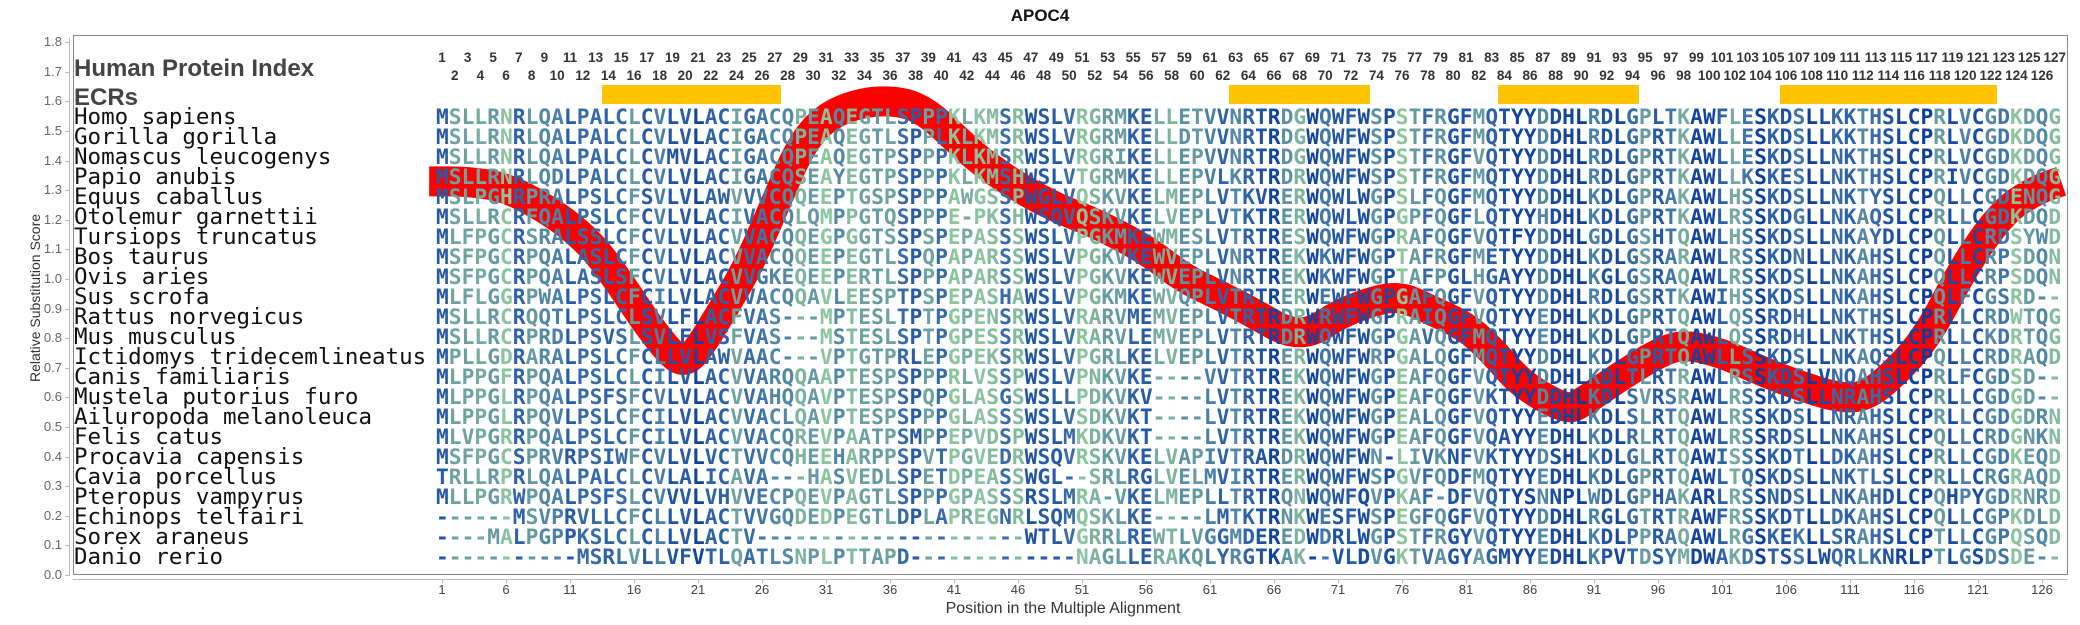 The width and height of the screenshot is (2080, 625). I want to click on residue: Y, so click(1466, 556).